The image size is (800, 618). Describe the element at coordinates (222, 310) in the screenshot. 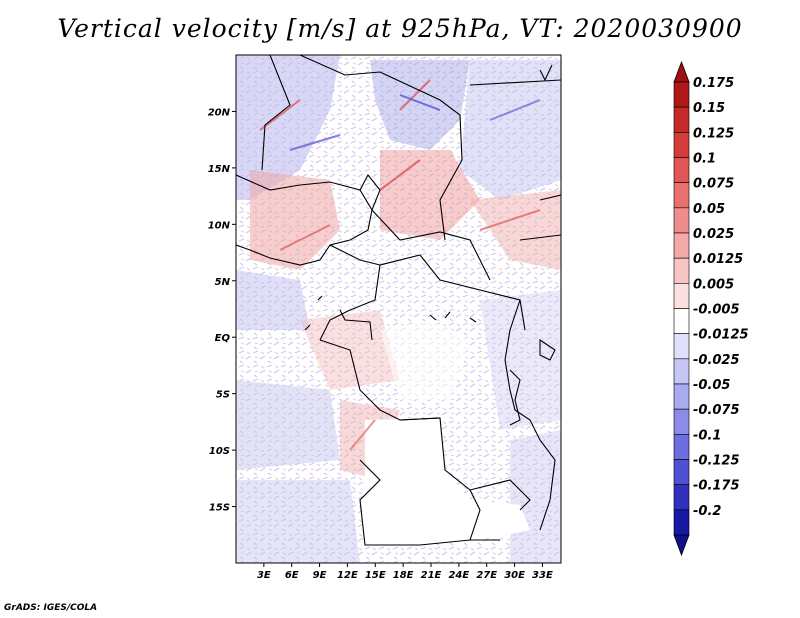

I see `latitude-axis: 20N 15N 10N 5N EQ 5S 10S 15S` at that location.